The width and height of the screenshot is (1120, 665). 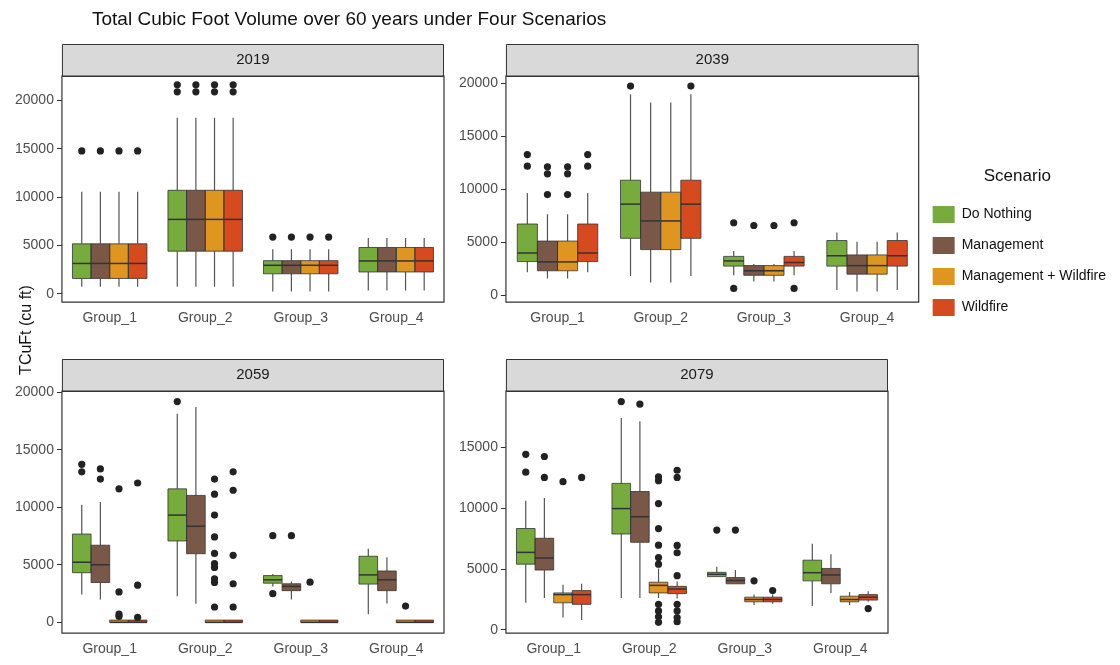 What do you see at coordinates (26, 330) in the screenshot?
I see `y-axis-title: TCuFt (cu ft)` at bounding box center [26, 330].